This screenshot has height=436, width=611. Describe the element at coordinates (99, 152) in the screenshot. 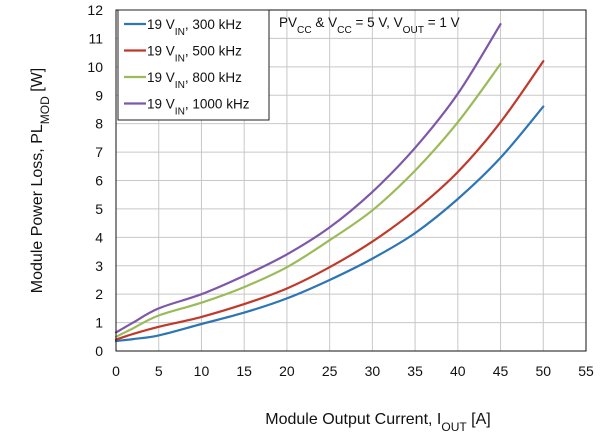

I see `y-tick-label: 7` at that location.